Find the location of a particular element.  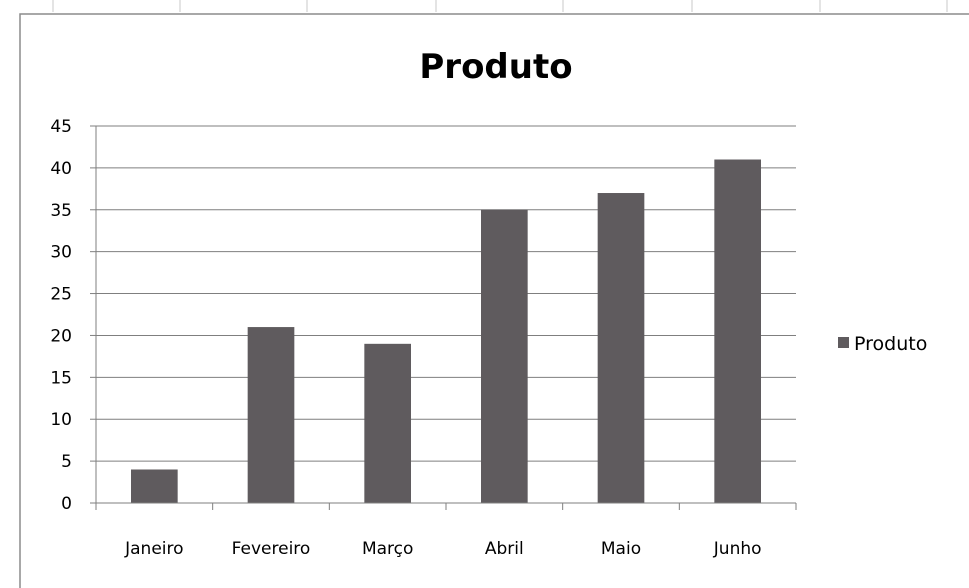

legend: Produto is located at coordinates (882, 344).